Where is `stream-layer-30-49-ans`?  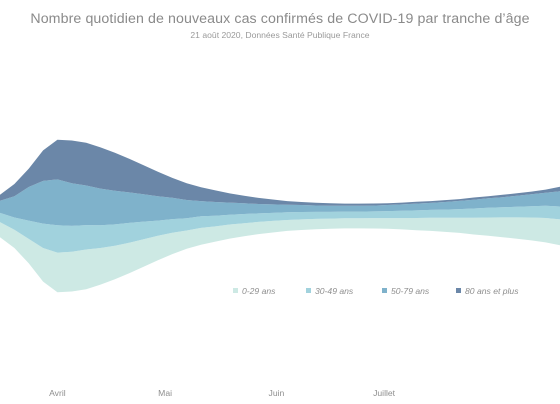
stream-layer-30-49-ans is located at coordinates (280, 229).